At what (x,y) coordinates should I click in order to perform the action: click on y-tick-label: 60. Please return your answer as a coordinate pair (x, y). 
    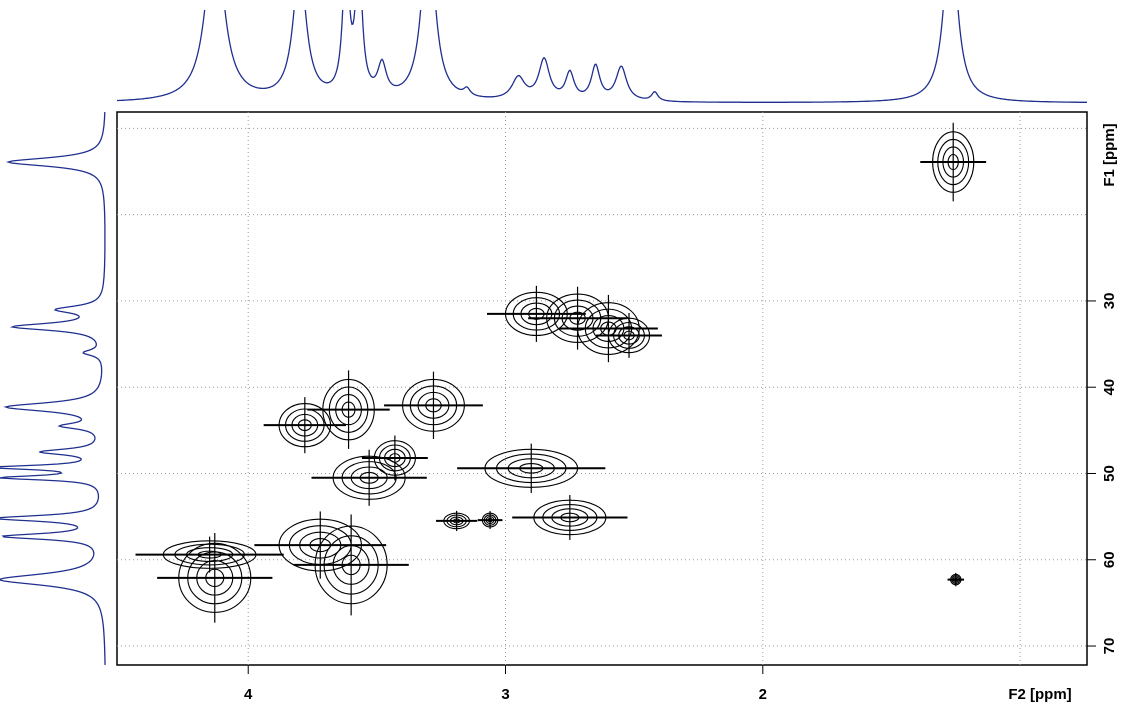
    Looking at the image, I should click on (1109, 559).